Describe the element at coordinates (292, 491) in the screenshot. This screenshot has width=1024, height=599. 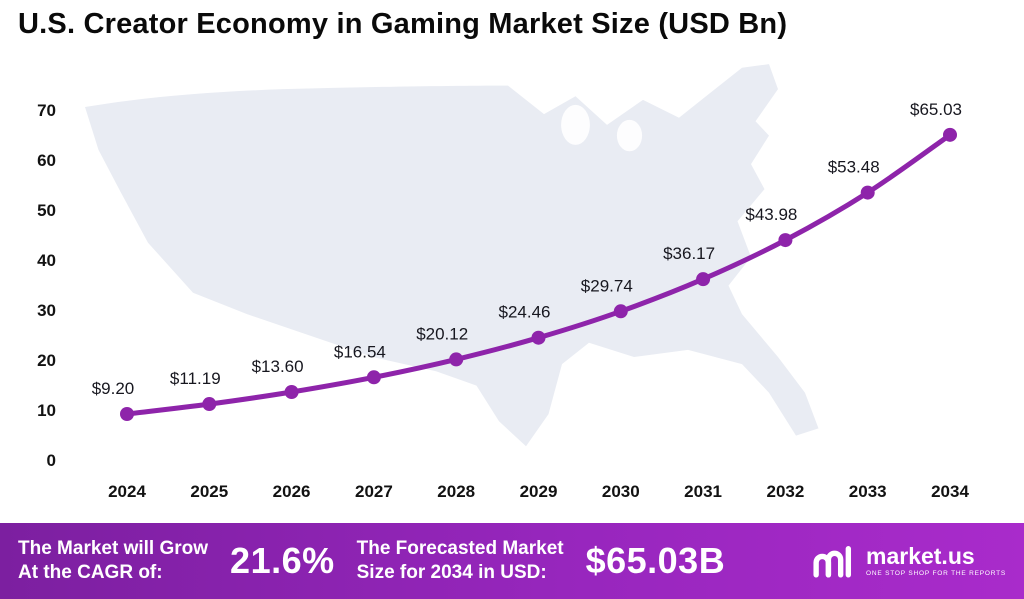
I see `x-axis-tick-label: 2026` at that location.